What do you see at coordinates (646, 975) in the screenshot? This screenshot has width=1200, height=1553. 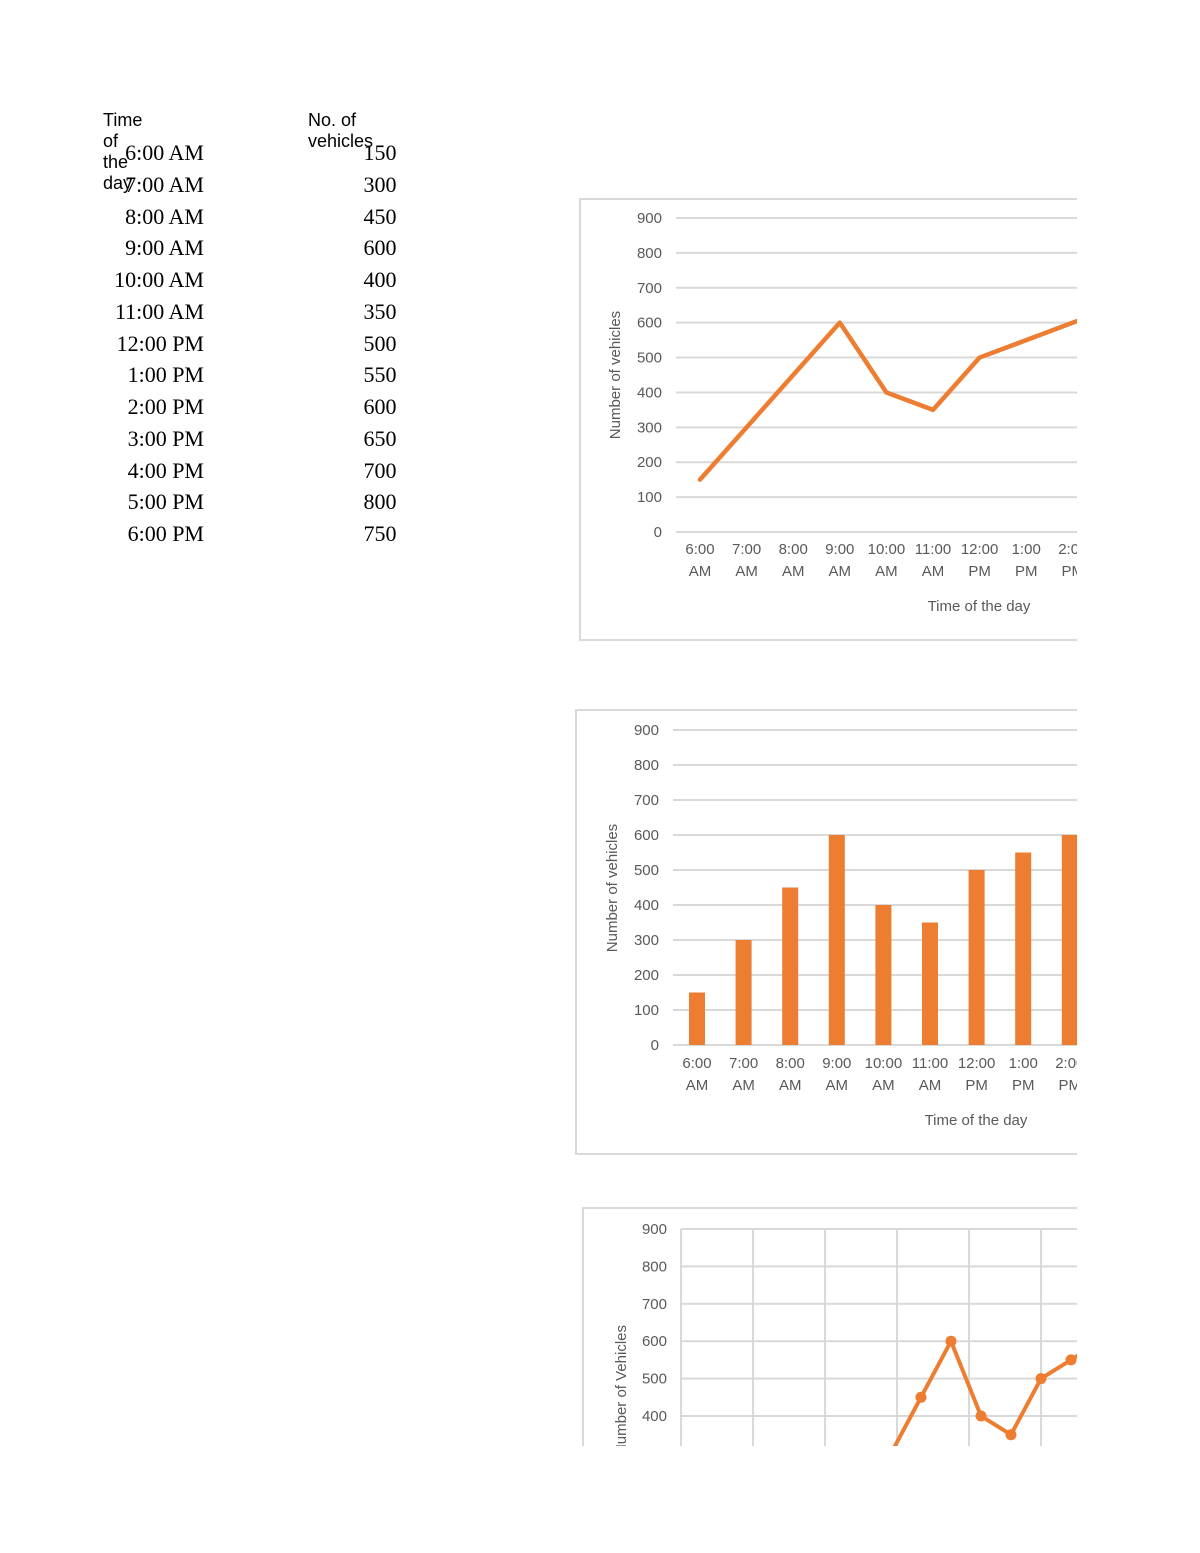 I see `y-tick-label: 200` at bounding box center [646, 975].